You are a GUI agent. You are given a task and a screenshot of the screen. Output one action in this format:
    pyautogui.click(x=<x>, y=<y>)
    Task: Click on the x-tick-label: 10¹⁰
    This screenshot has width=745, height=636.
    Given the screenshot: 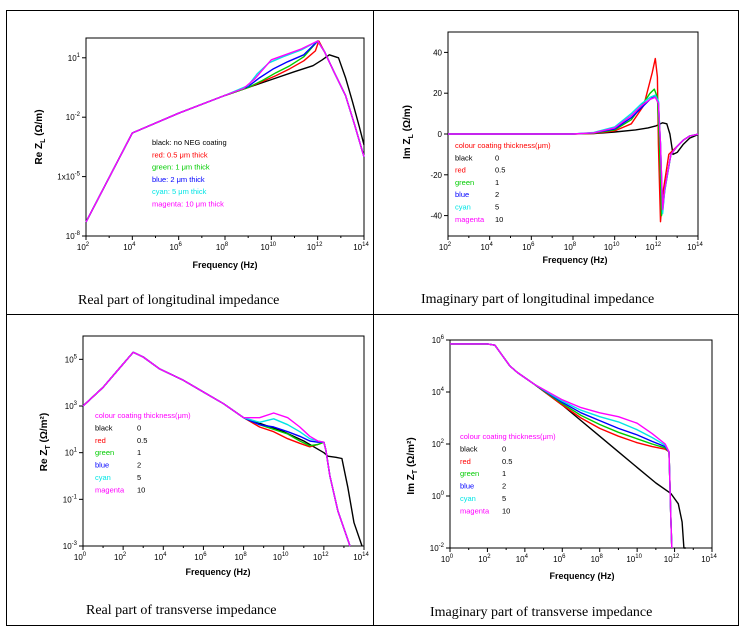 What is the action you would take?
    pyautogui.click(x=281, y=557)
    